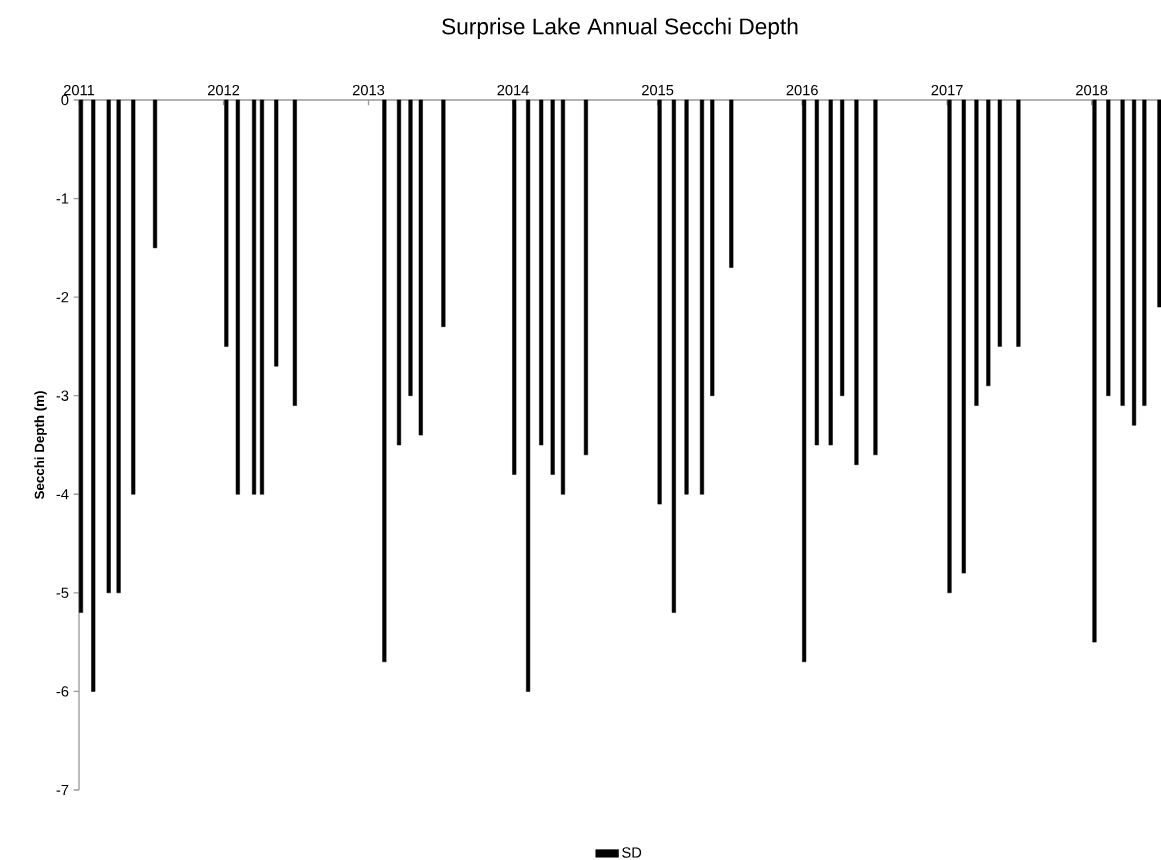 Image resolution: width=1161 pixels, height=860 pixels. What do you see at coordinates (1092, 90) in the screenshot?
I see `x-tick-label: 2018` at bounding box center [1092, 90].